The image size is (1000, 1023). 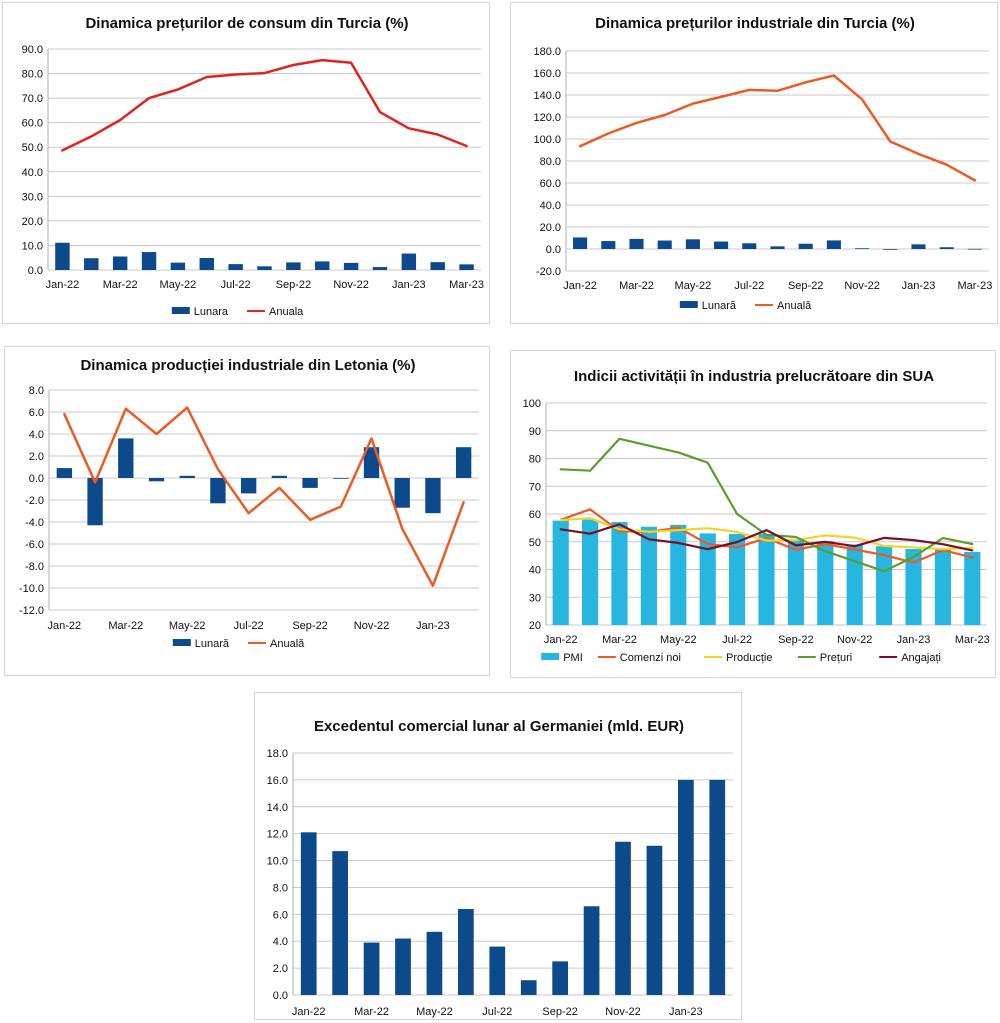 I want to click on y-tick-label: 120.0, so click(x=547, y=118).